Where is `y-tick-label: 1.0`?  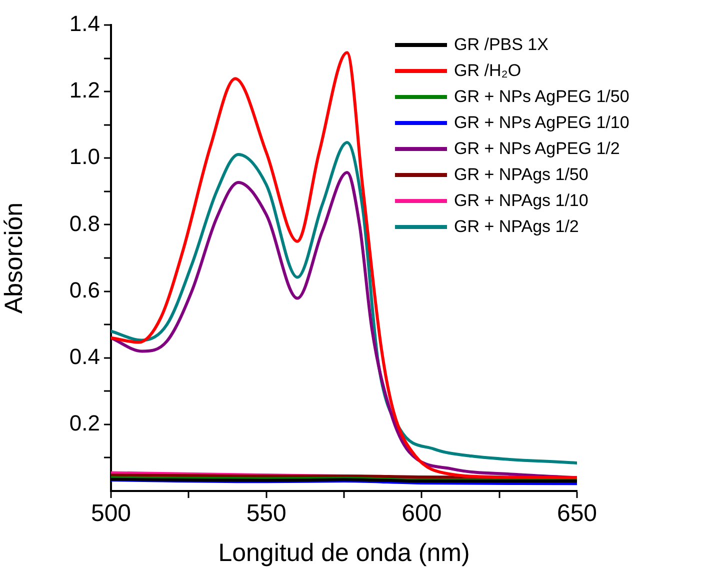
y-tick-label: 1.0 is located at coordinates (84, 157).